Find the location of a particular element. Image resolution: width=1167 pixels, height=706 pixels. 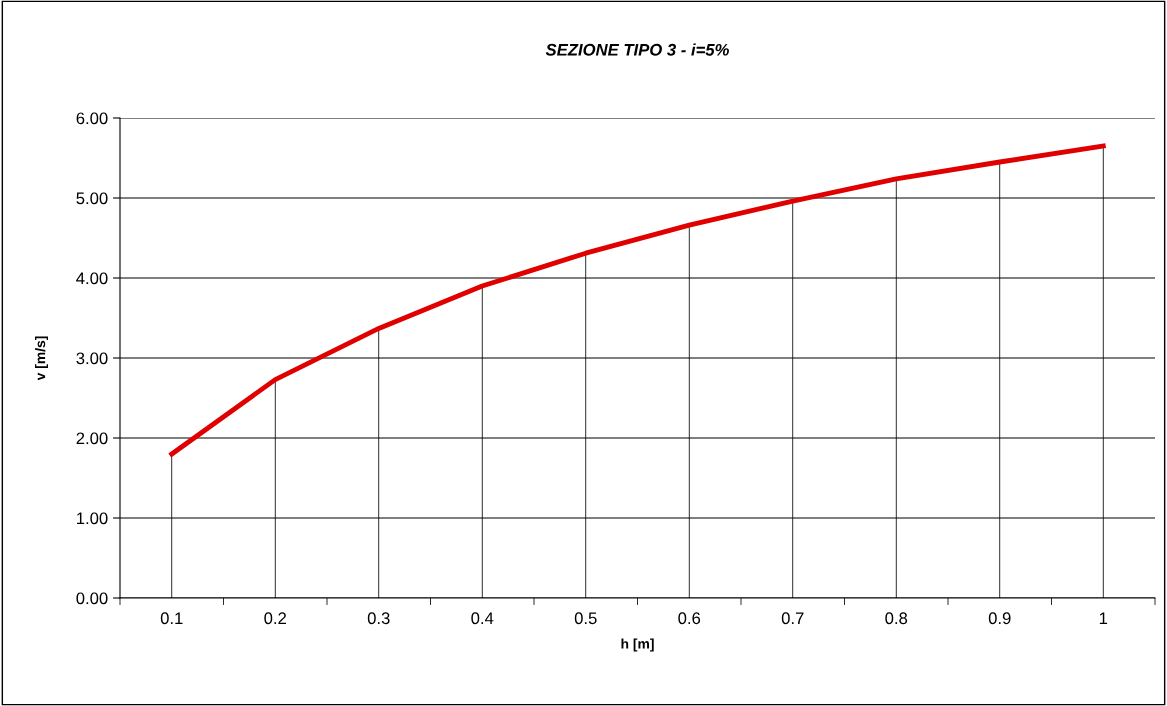

x-axis-title: h [m] is located at coordinates (637, 645).